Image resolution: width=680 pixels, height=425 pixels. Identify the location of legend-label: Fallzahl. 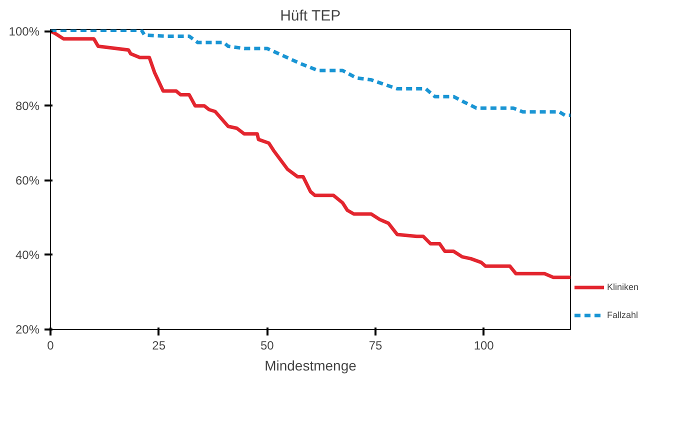
(622, 315).